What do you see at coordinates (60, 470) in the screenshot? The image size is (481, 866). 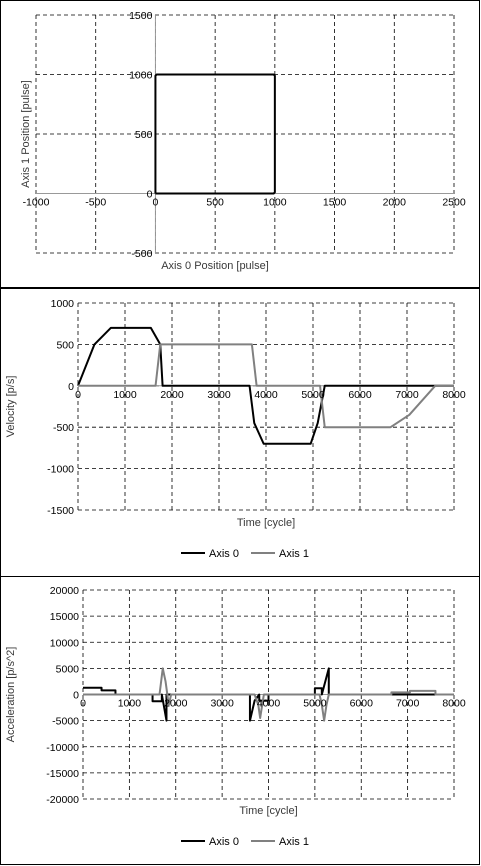 I see `y-tick-label: -1000` at bounding box center [60, 470].